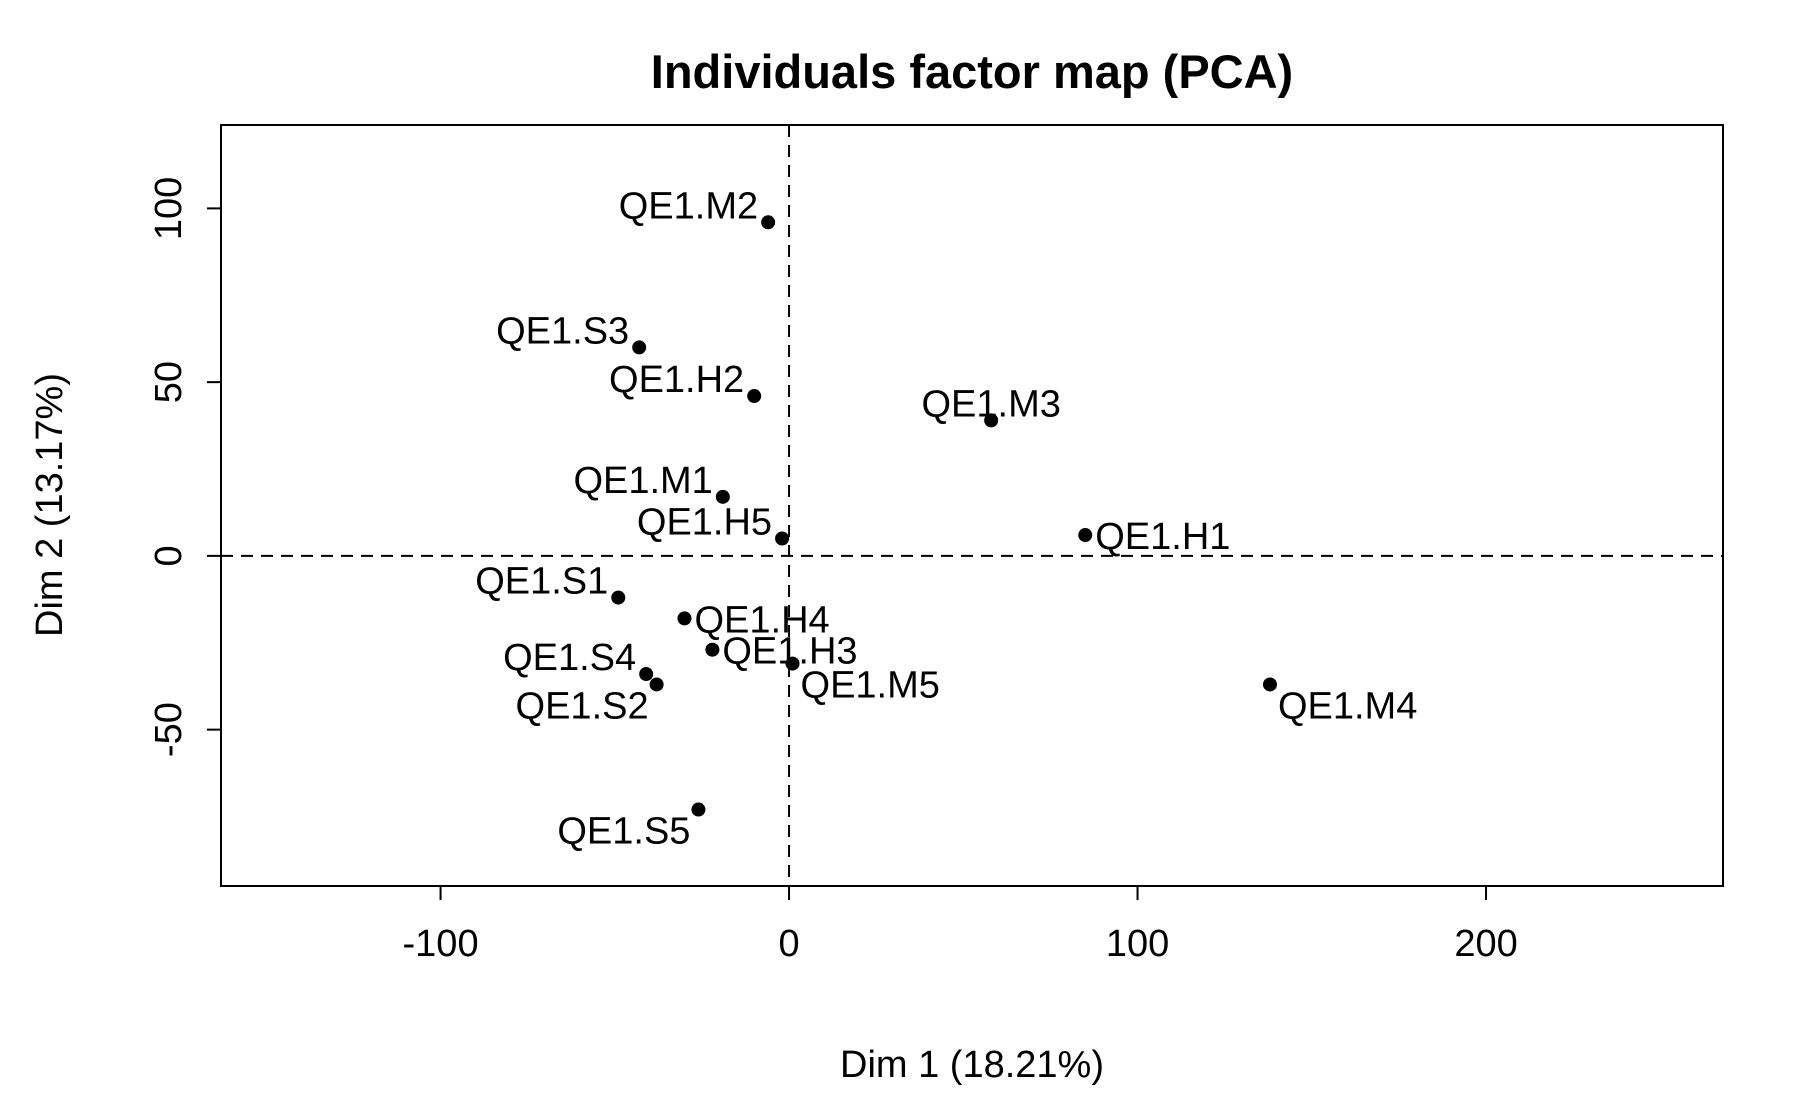 The image size is (1804, 1104). What do you see at coordinates (1162, 537) in the screenshot?
I see `point-label: QE1.H1` at bounding box center [1162, 537].